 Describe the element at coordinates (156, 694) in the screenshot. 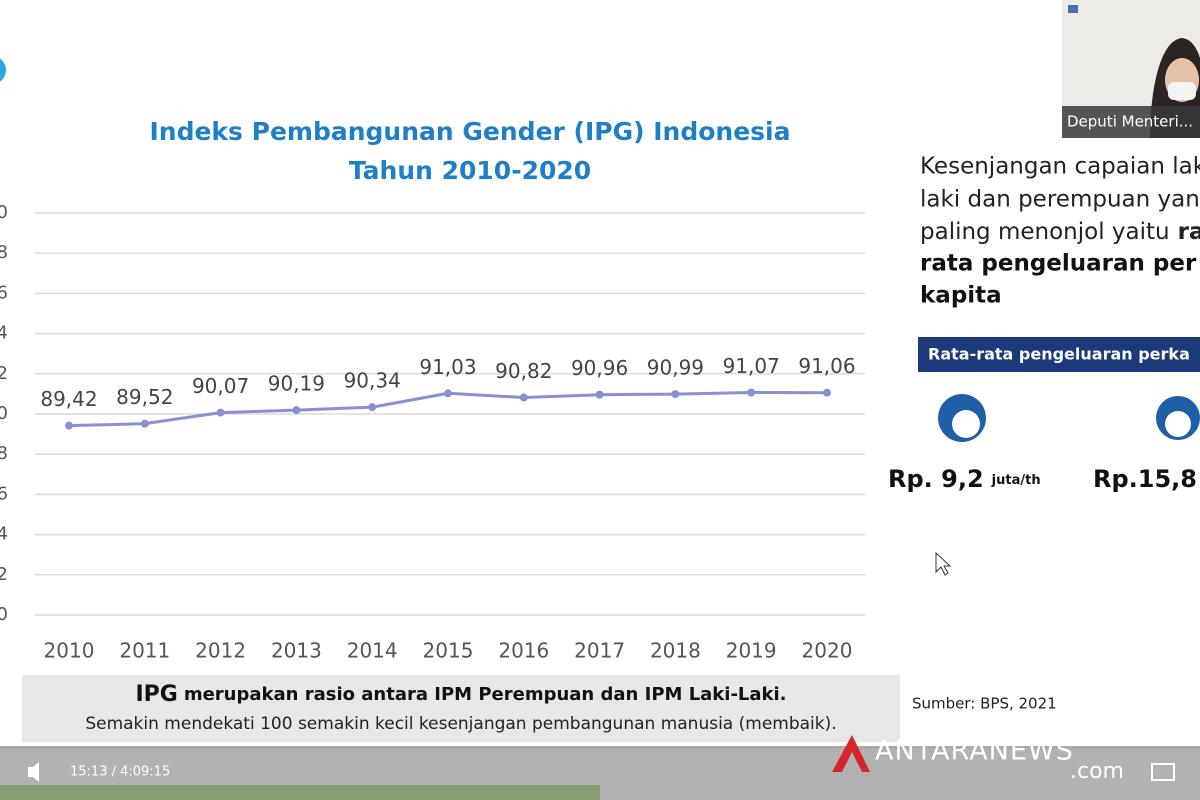

I see `note-lead: IPG` at that location.